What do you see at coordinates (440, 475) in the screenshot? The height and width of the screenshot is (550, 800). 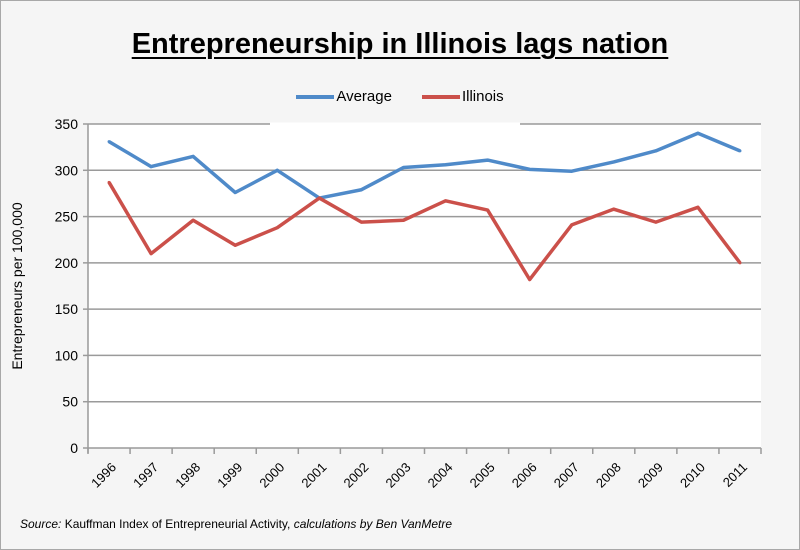 I see `x-tick-label: 2004` at bounding box center [440, 475].